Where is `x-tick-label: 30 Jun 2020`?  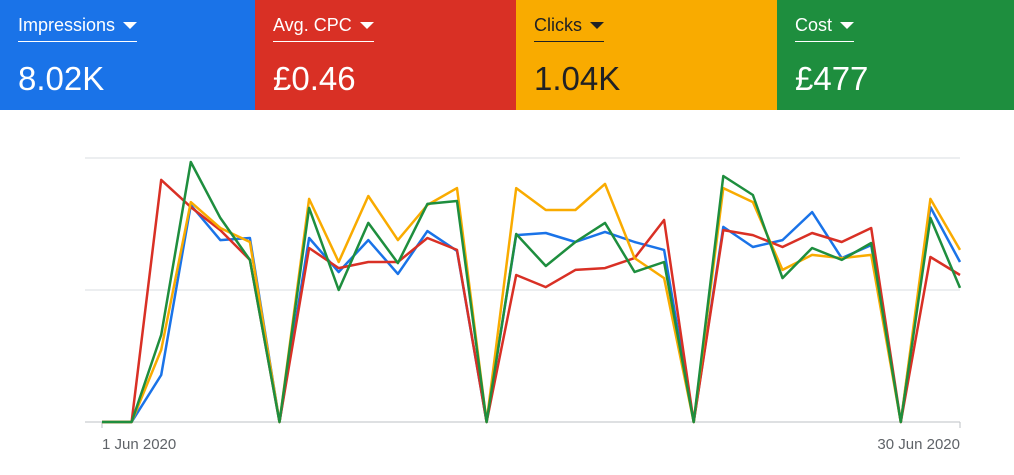 x-tick-label: 30 Jun 2020 is located at coordinates (918, 444).